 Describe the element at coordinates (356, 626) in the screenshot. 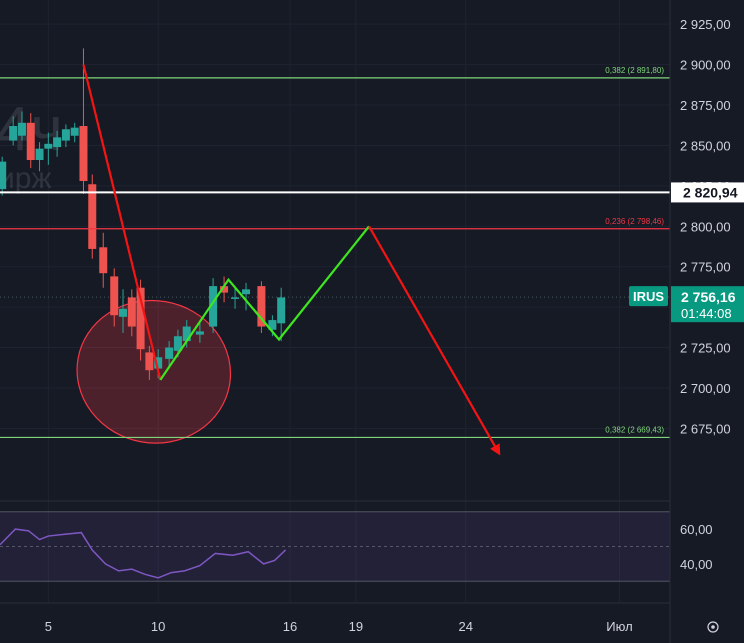

I see `time-tick-label: 19` at that location.